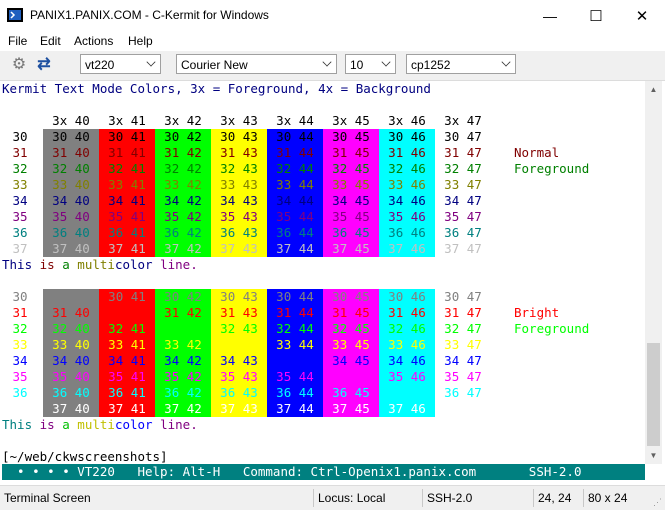 The width and height of the screenshot is (665, 510). I want to click on menu-edit: Edit, so click(50, 41).